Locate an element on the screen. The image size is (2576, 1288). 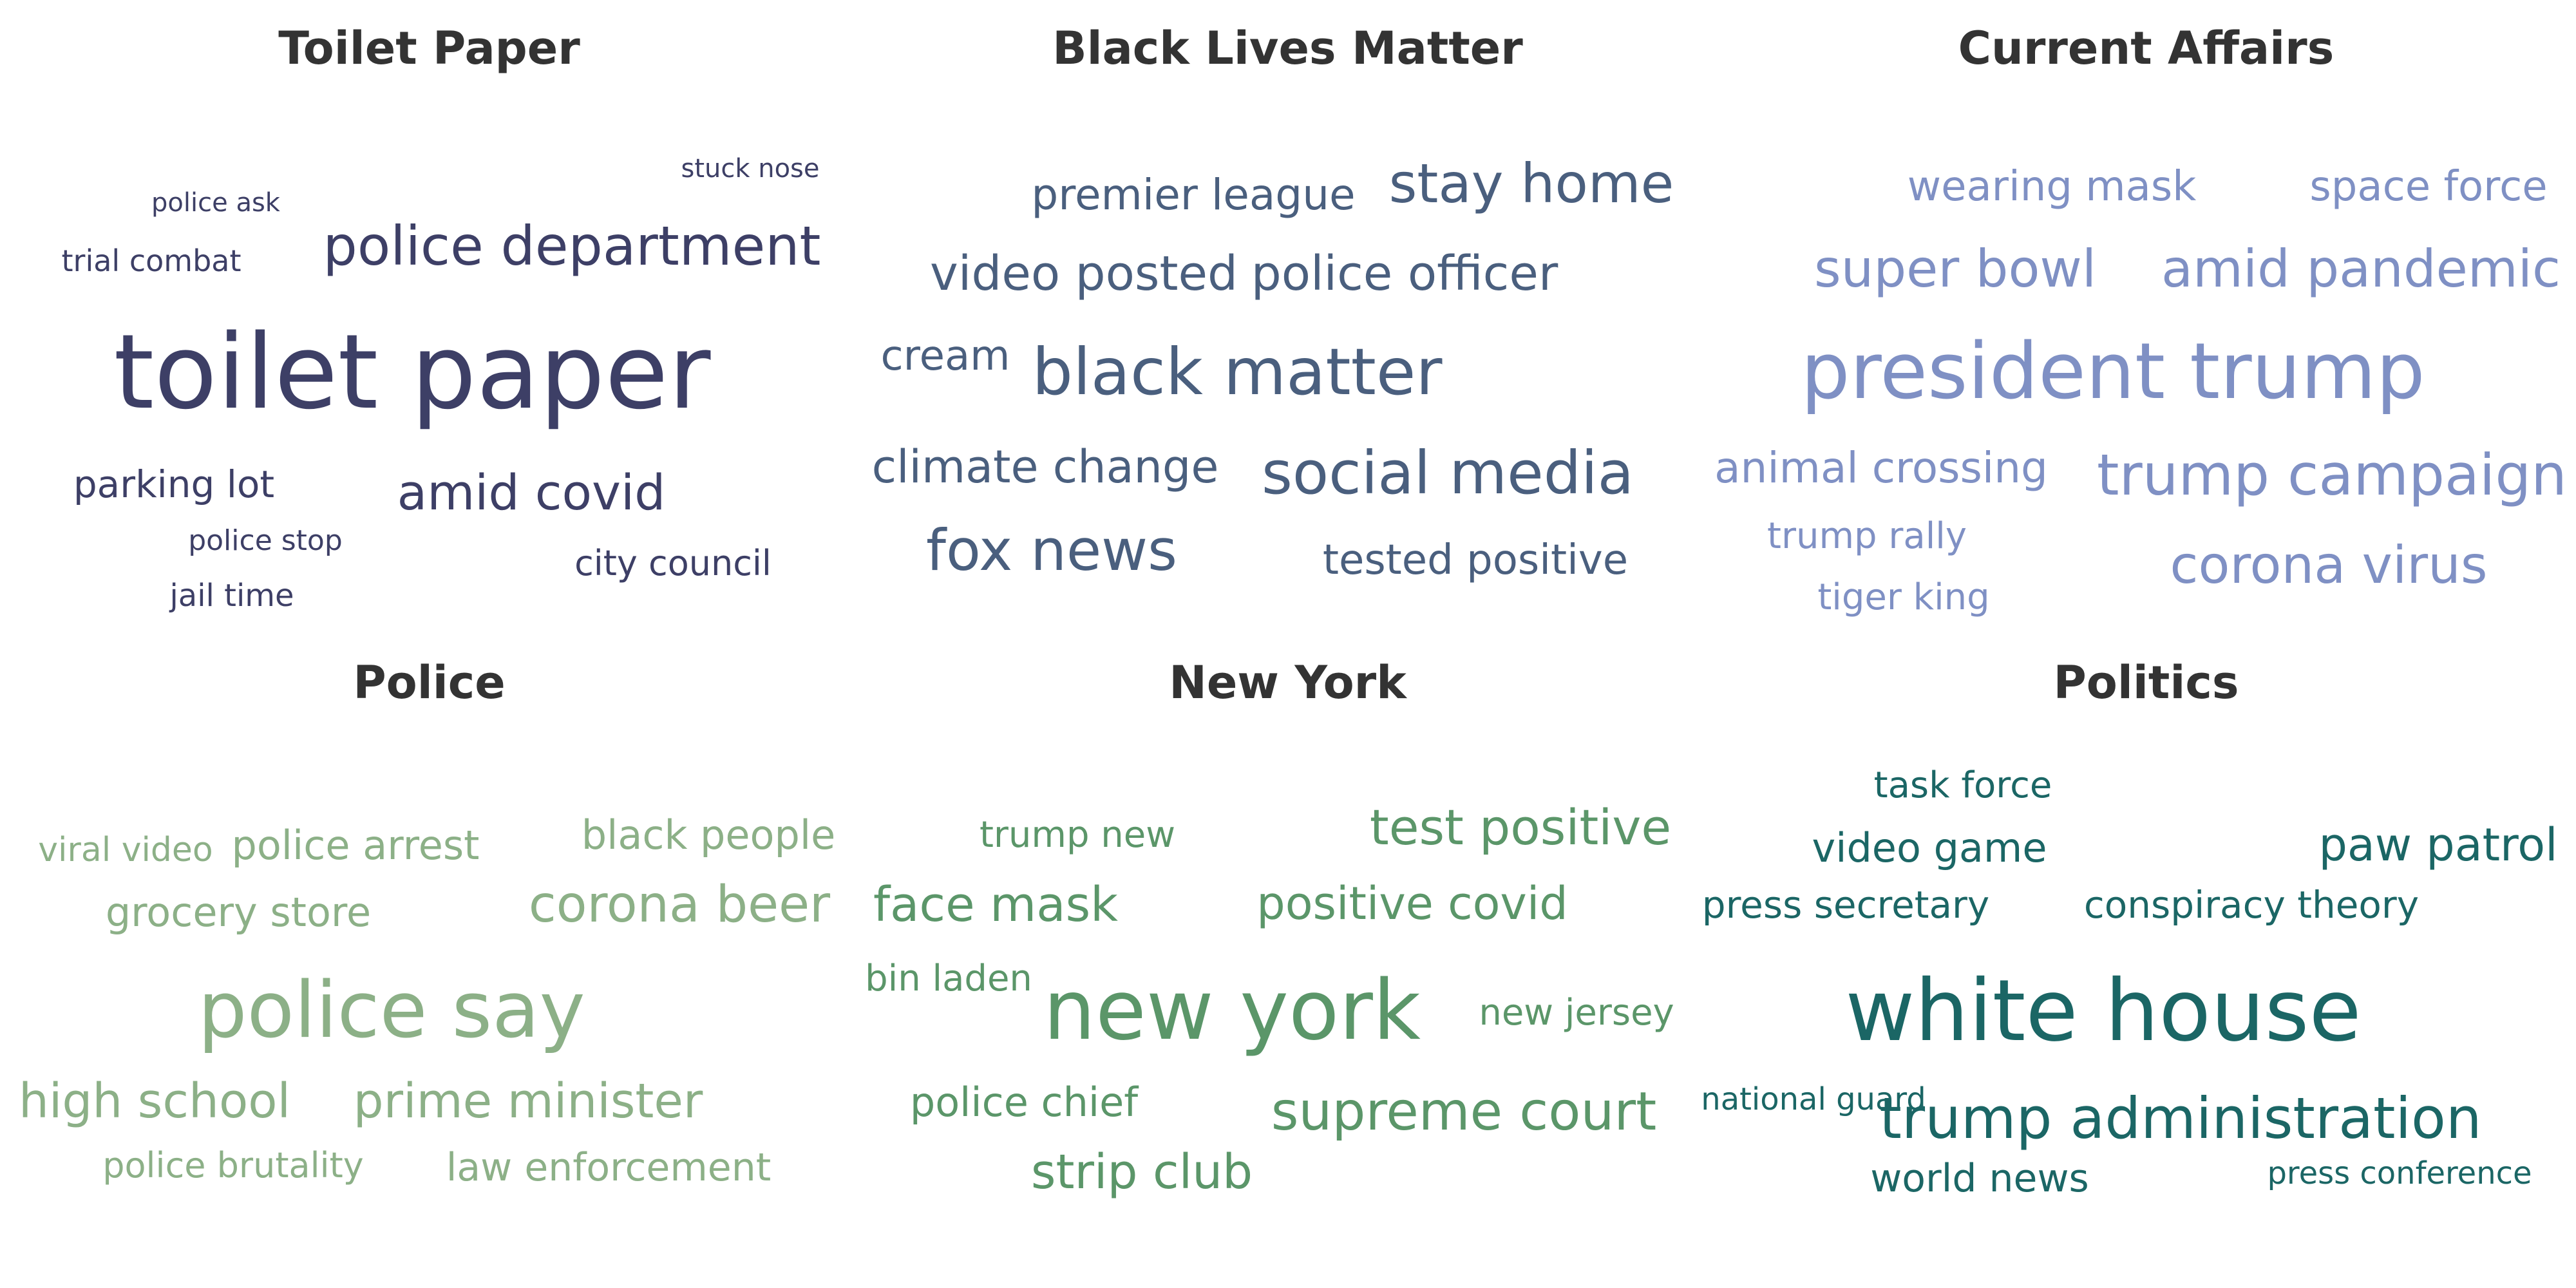
cloud-word: trump administration is located at coordinates (2180, 1118).